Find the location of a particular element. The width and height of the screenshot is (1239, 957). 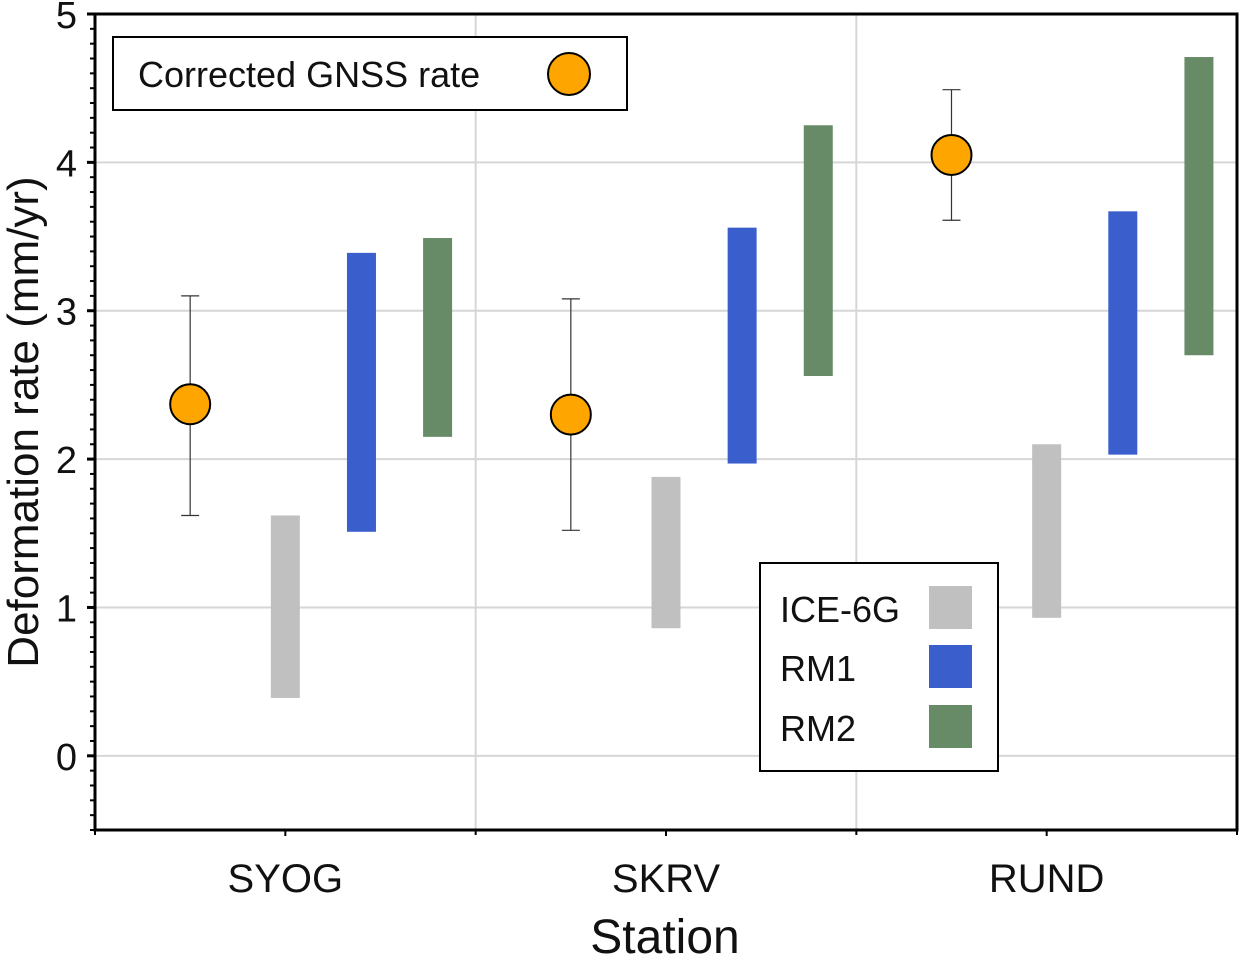

gnss-point-syog is located at coordinates (190, 404).